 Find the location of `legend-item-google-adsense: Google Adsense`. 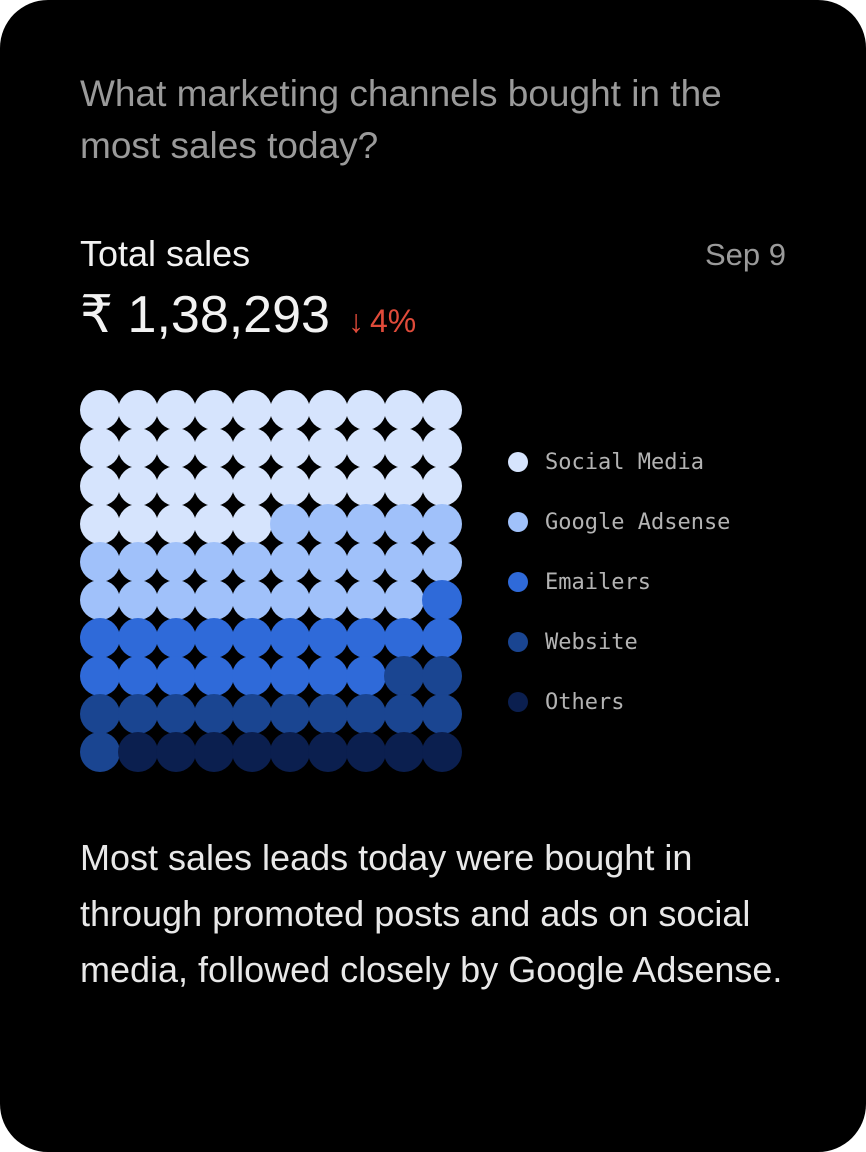

legend-item-google-adsense: Google Adsense is located at coordinates (668, 522).